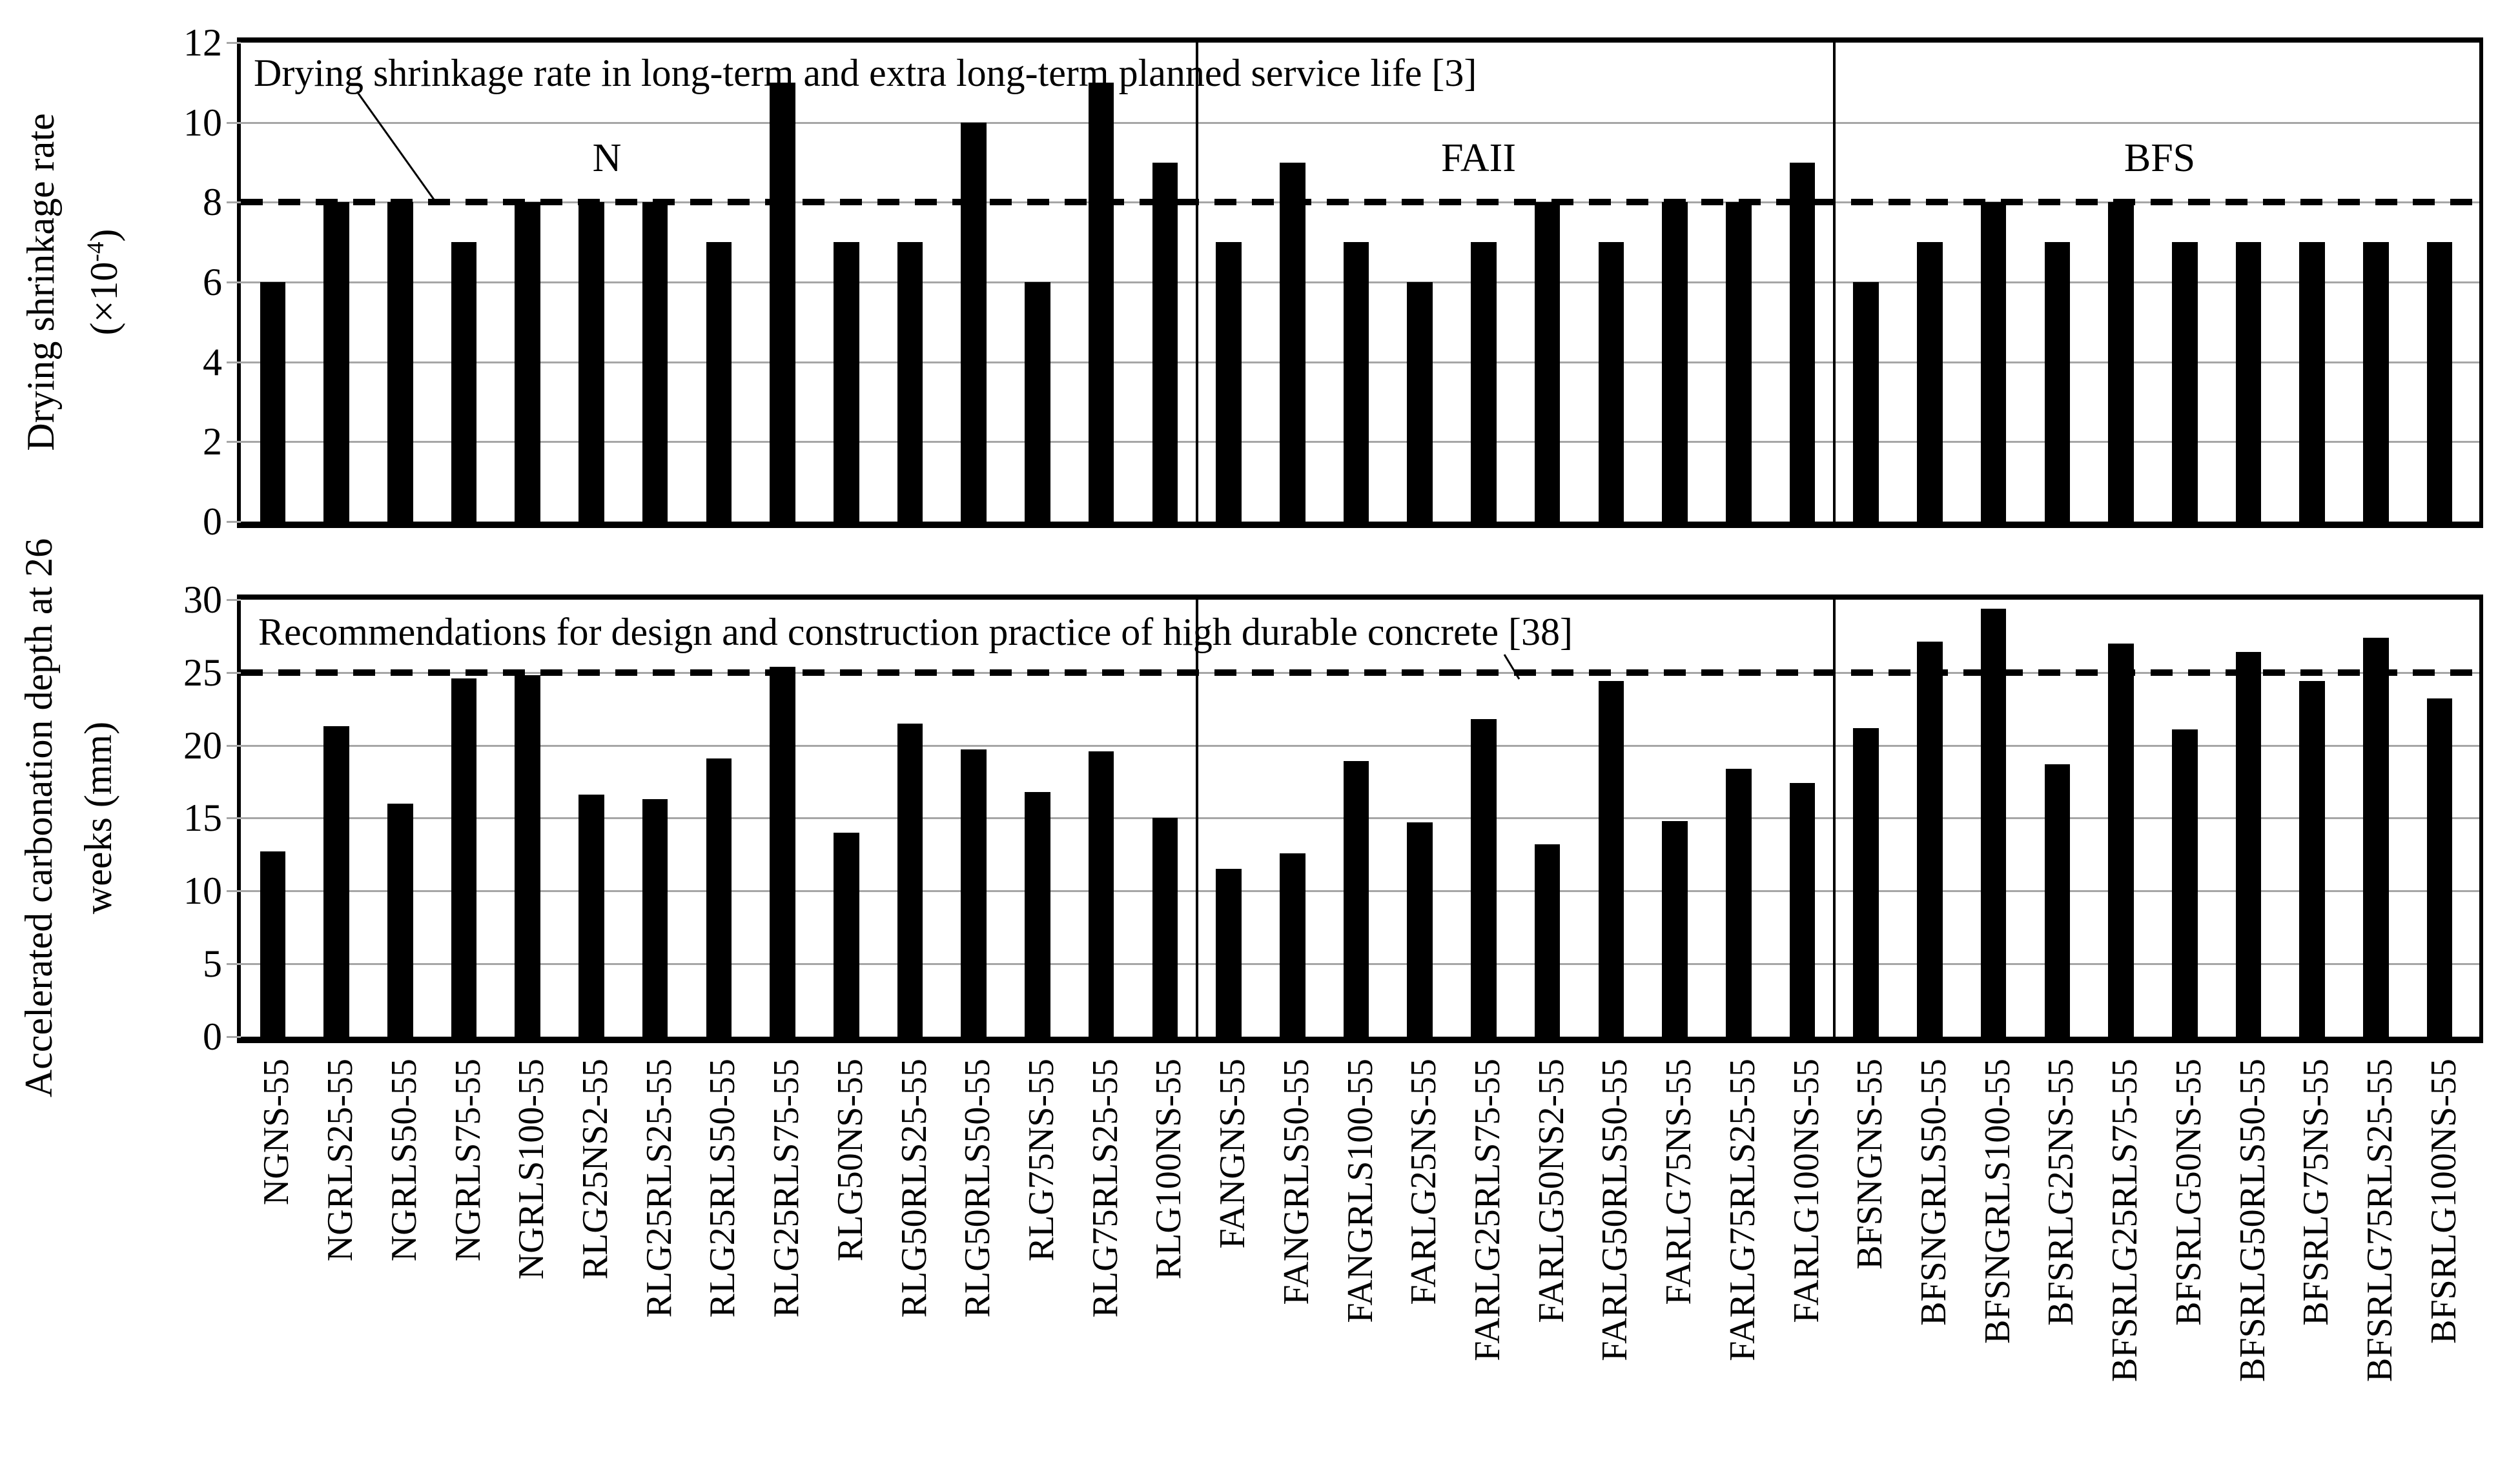  I want to click on x-axis-label-NGRLS50-55: NGRLS50-55, so click(404, 1160).